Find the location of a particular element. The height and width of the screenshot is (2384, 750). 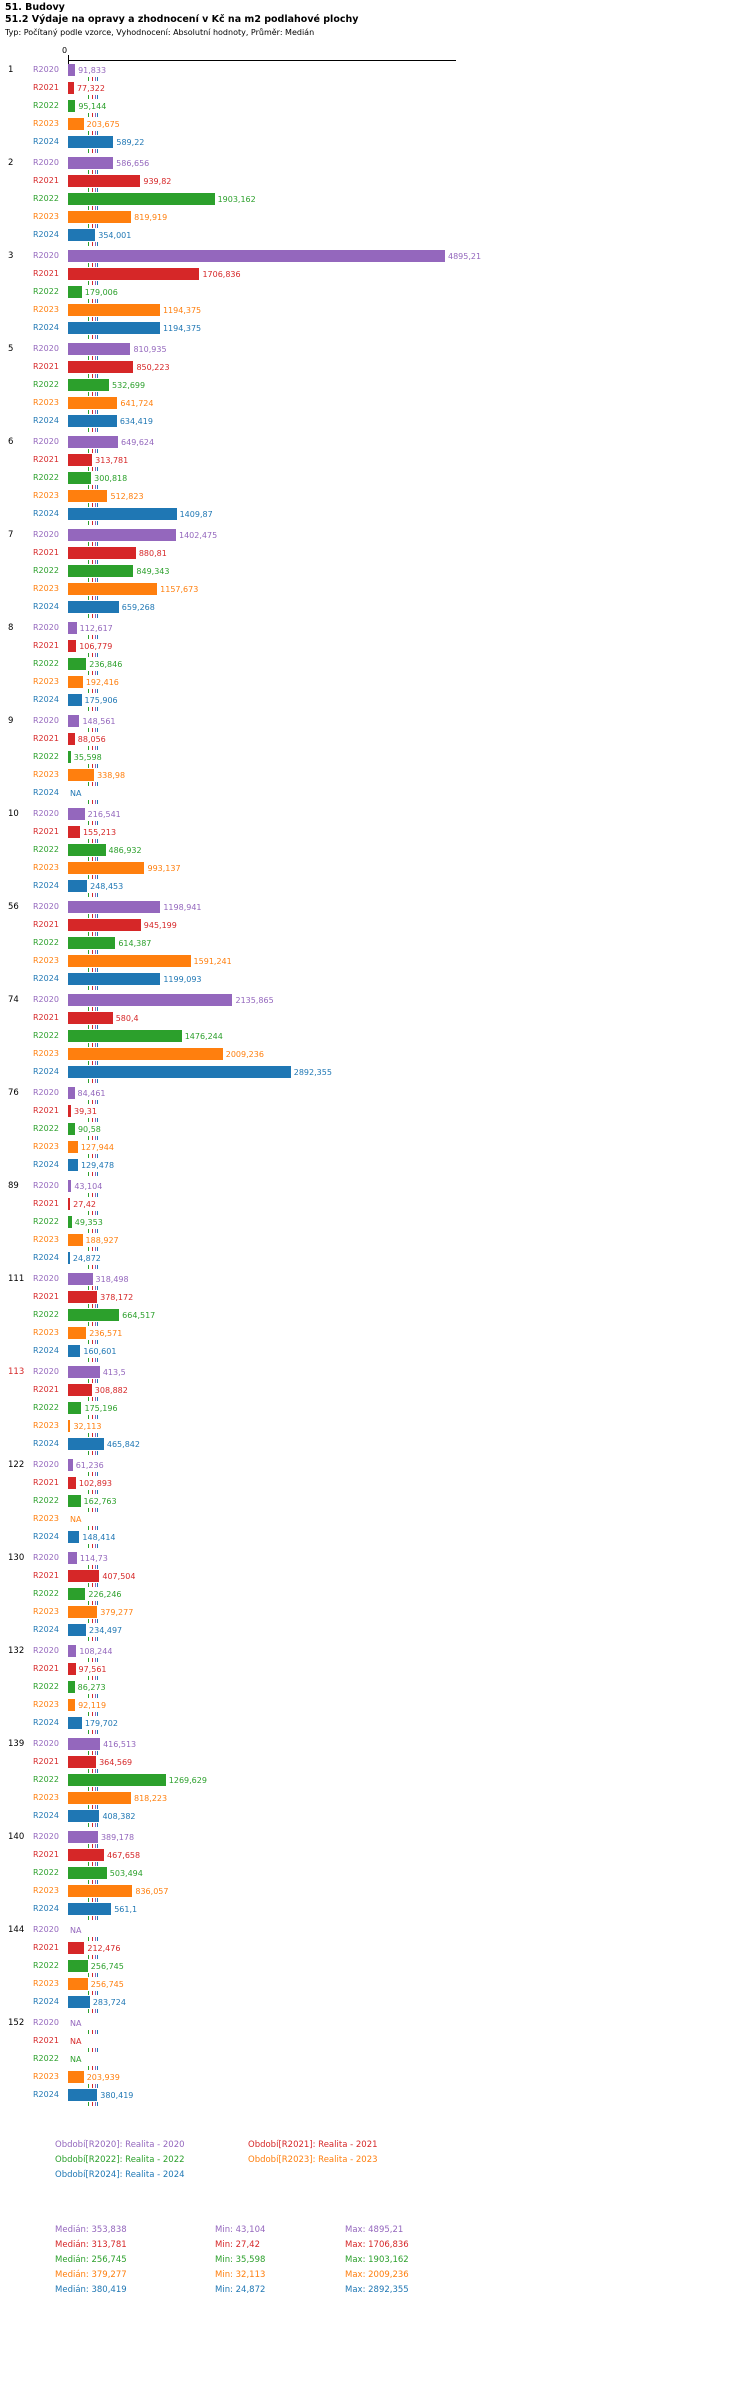

value-label: 148,561 is located at coordinates (99, 721).